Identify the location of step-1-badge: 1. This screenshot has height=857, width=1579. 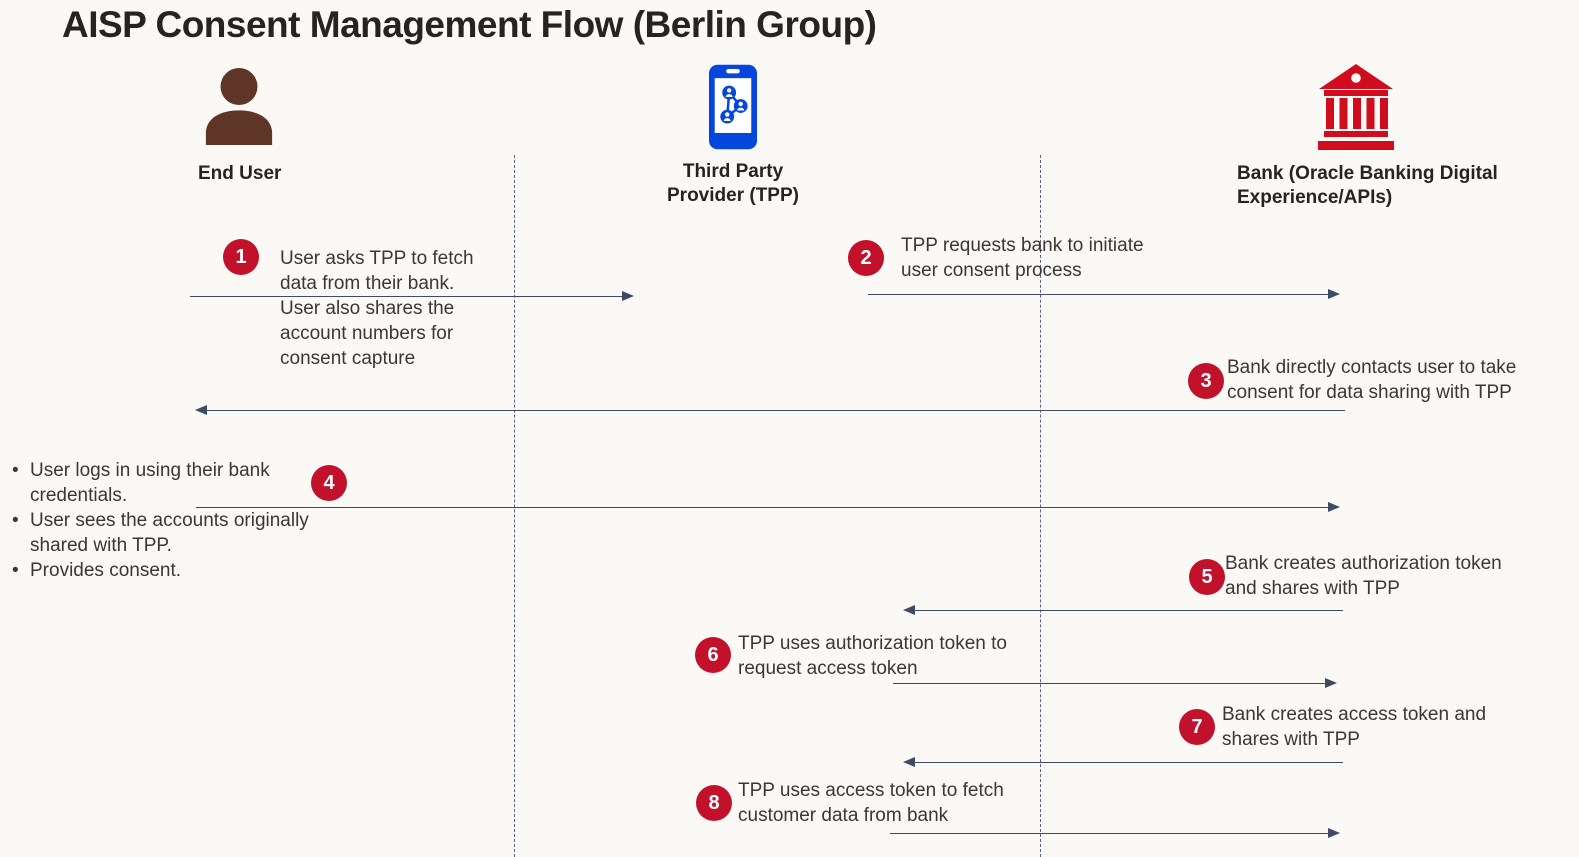
(241, 257).